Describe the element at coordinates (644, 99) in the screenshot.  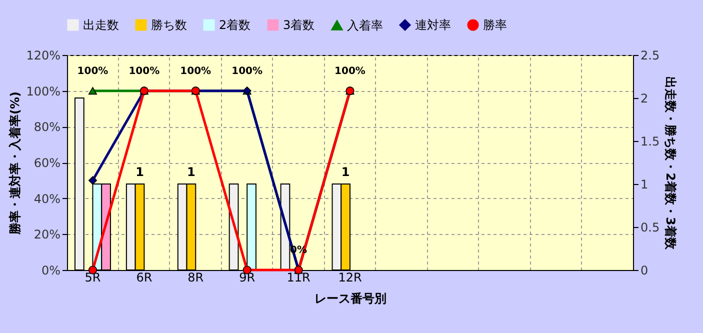
I see `y2-tick-label: 2` at that location.